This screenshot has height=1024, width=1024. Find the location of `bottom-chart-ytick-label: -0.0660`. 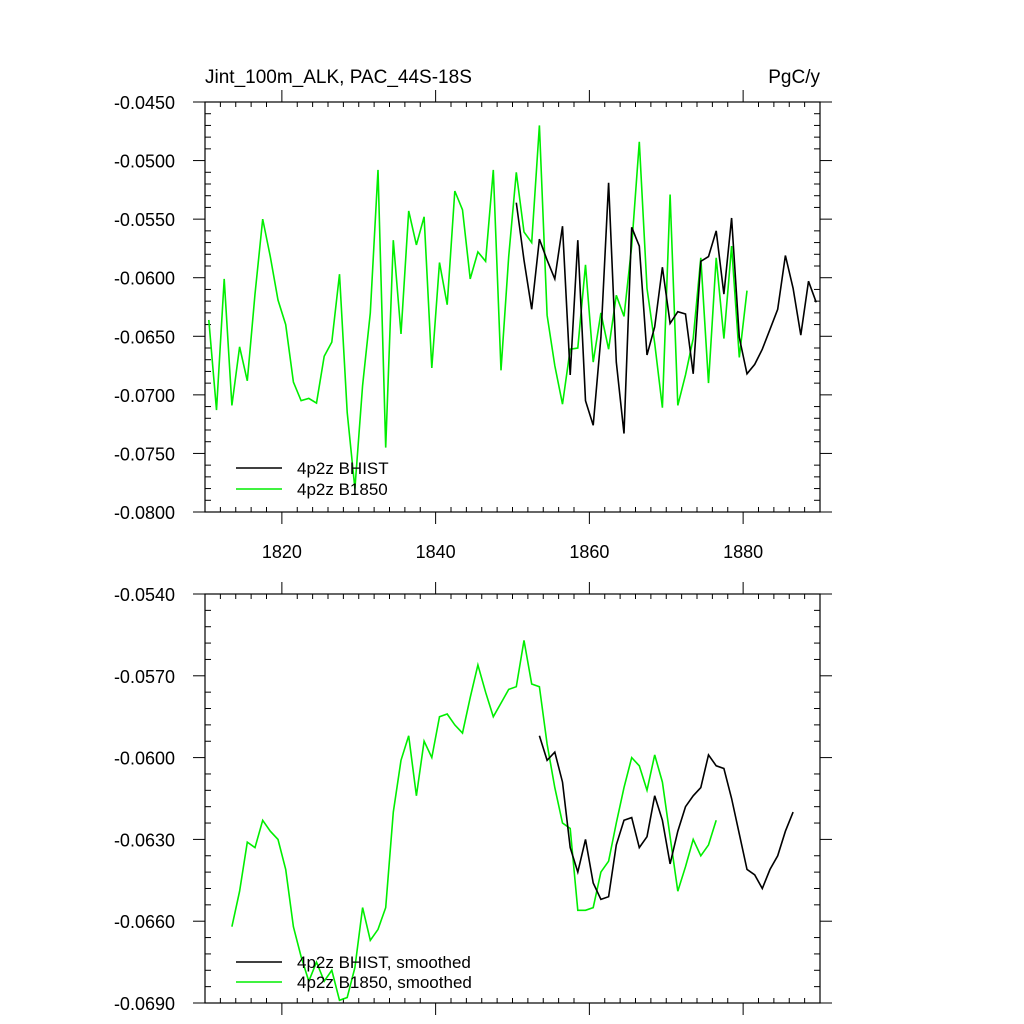

bottom-chart-ytick-label: -0.0660 is located at coordinates (144, 922).